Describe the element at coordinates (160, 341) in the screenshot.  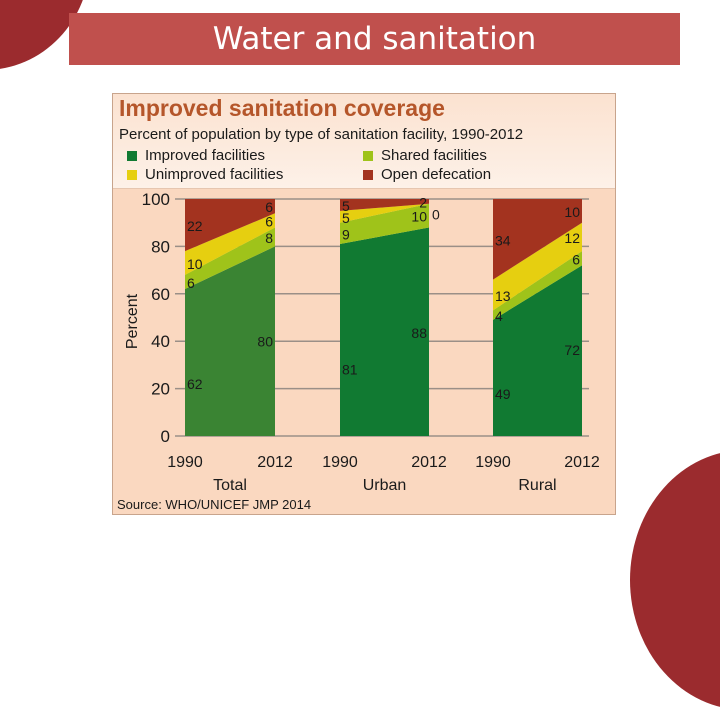
I see `y-tick-label: 40` at that location.